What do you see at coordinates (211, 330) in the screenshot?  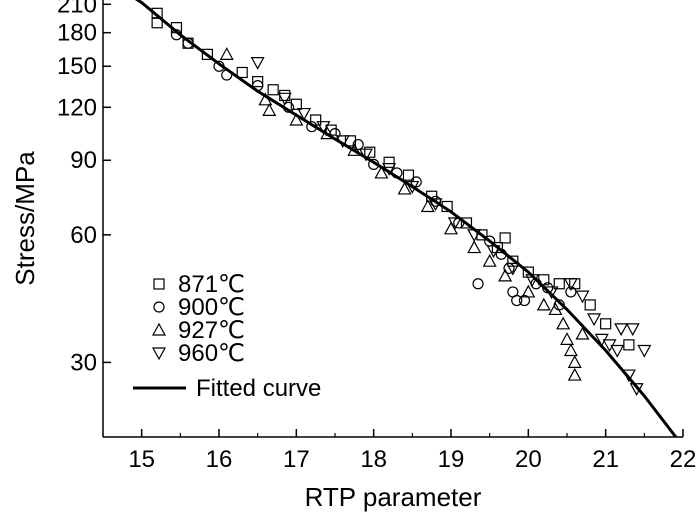 I see `legend-label: 927℃` at bounding box center [211, 330].